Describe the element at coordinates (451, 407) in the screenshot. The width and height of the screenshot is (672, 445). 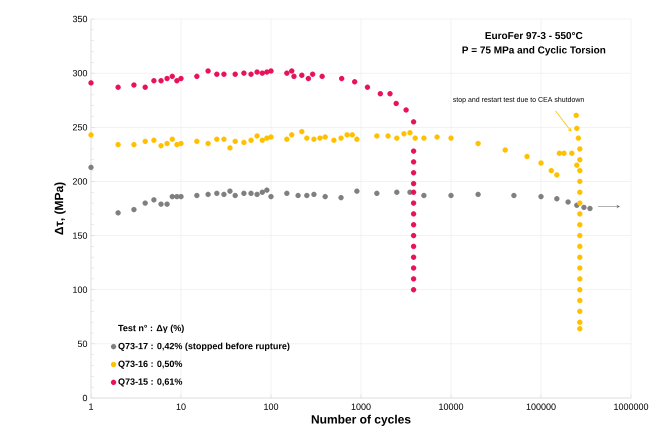
I see `x-tick-label: 10000` at that location.